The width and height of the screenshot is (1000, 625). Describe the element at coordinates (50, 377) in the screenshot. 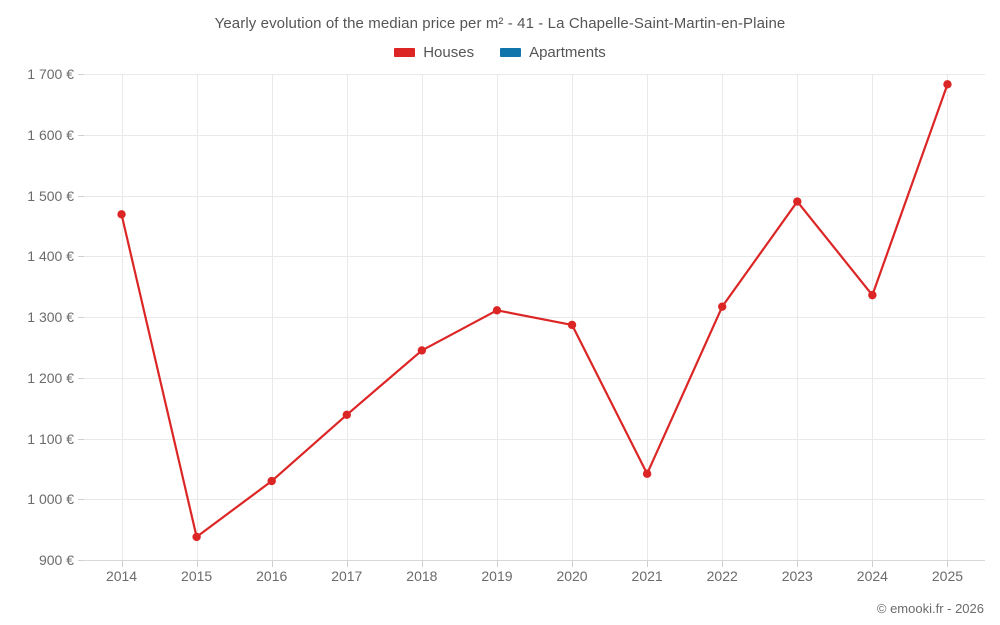

I see `y-axis-label: 1 200 €` at that location.